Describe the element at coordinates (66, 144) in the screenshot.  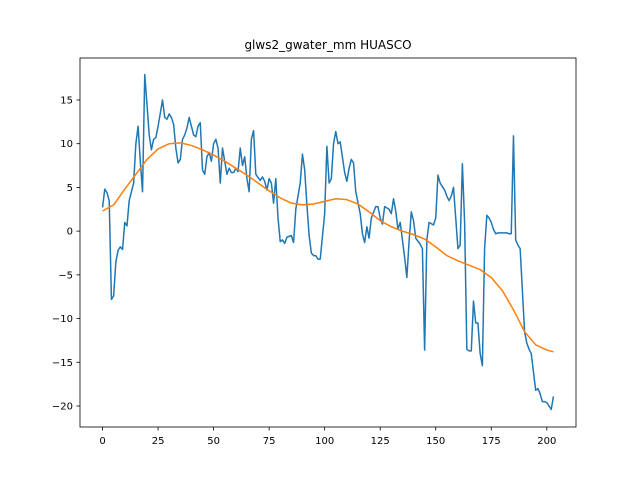
I see `y-tick-label: 10` at that location.